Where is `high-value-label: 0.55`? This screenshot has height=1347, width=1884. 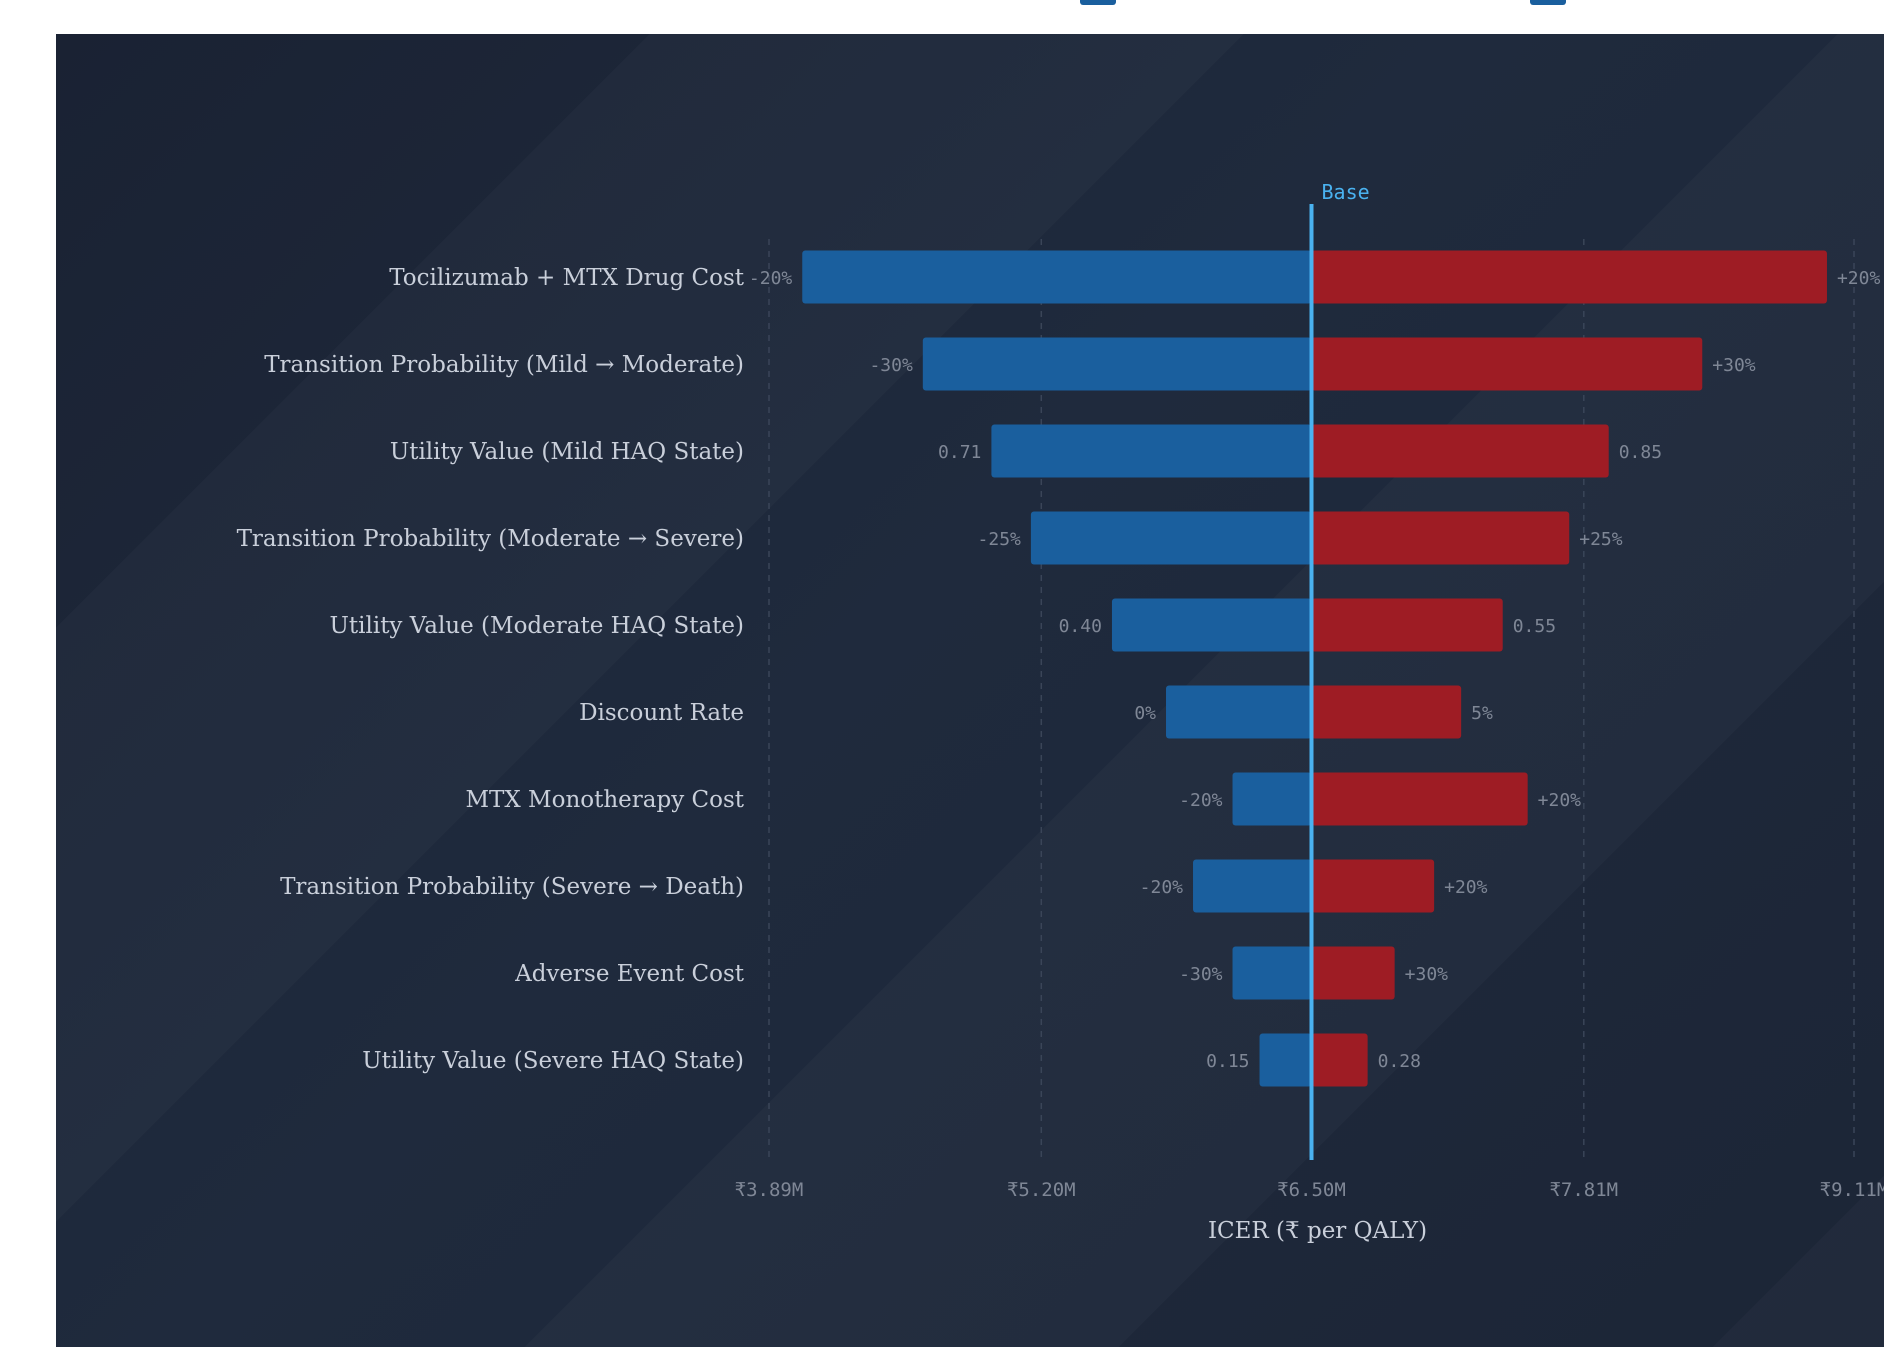
high-value-label: 0.55 is located at coordinates (1534, 626).